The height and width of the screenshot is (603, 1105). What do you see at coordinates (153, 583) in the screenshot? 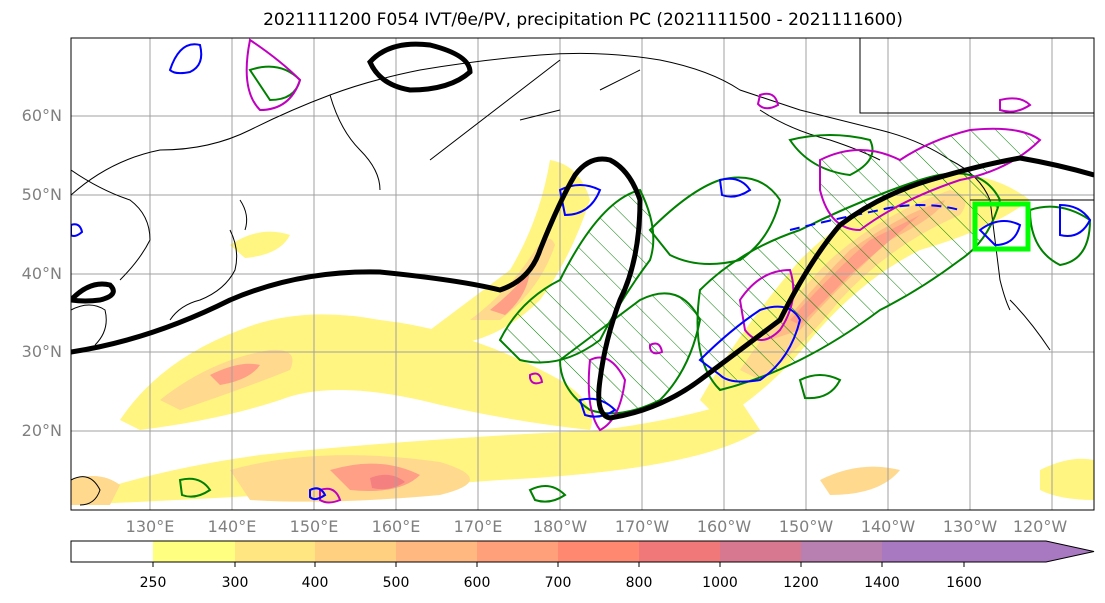
I see `colorbar-tick-label: 250` at bounding box center [153, 583].